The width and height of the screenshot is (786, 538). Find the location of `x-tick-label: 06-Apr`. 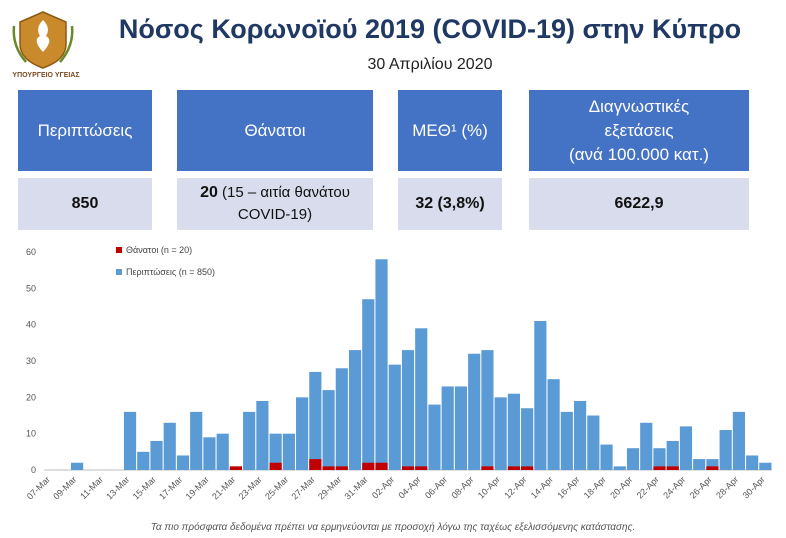

x-tick-label: 06-Apr is located at coordinates (436, 487).